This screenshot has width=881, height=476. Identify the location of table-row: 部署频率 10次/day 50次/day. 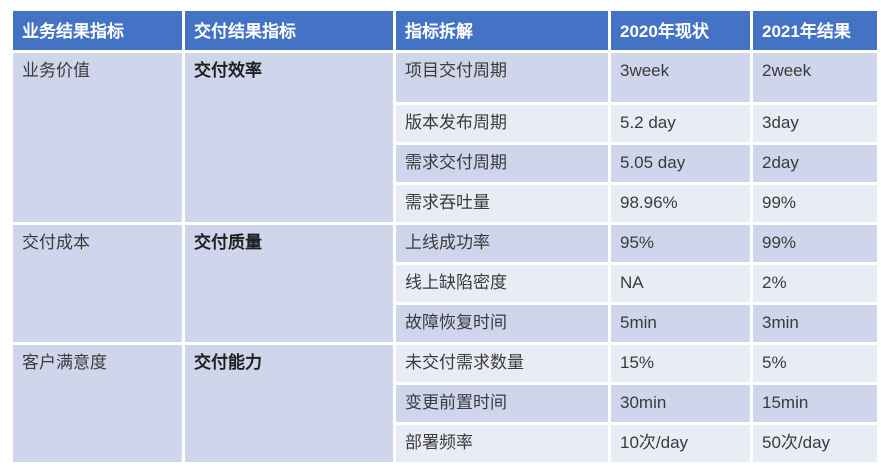
(445, 443).